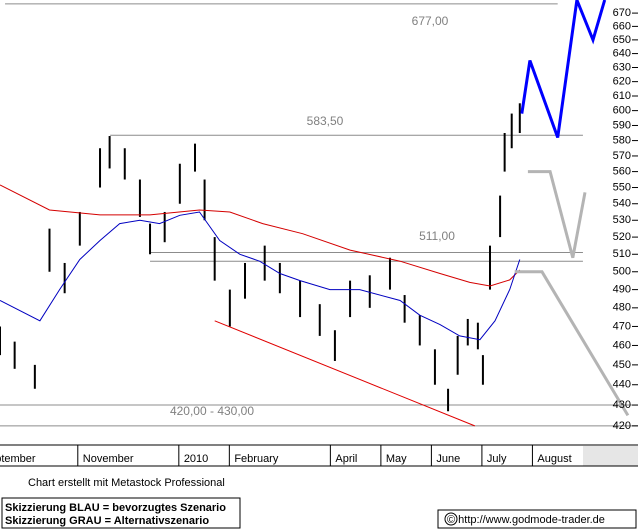 This screenshot has height=530, width=638. What do you see at coordinates (622, 326) in the screenshot?
I see `y-tick-label: 470` at bounding box center [622, 326].